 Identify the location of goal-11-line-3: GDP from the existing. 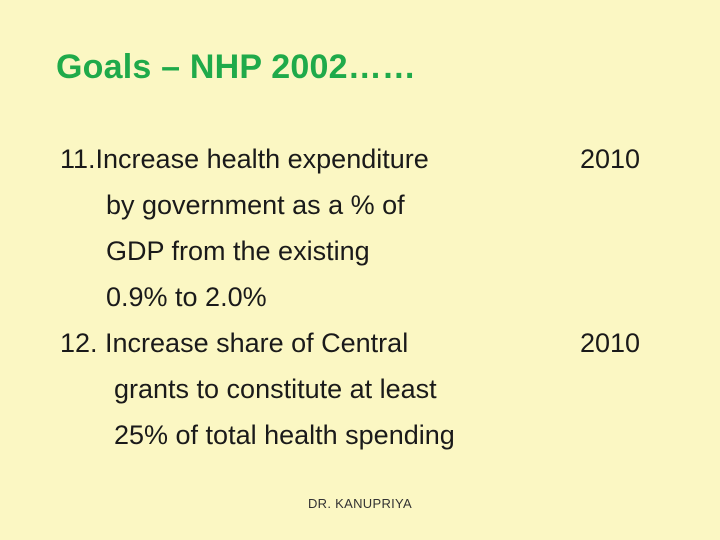
(238, 251).